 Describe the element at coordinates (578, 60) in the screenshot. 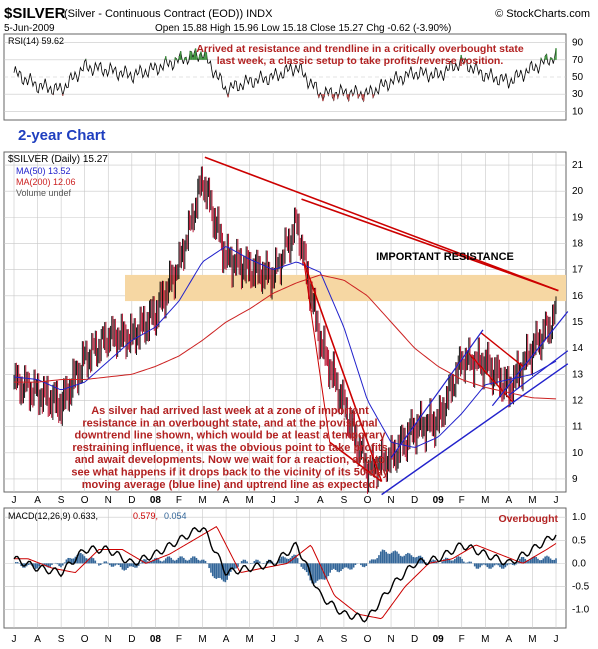

I see `rsi-tick-70: 70` at that location.